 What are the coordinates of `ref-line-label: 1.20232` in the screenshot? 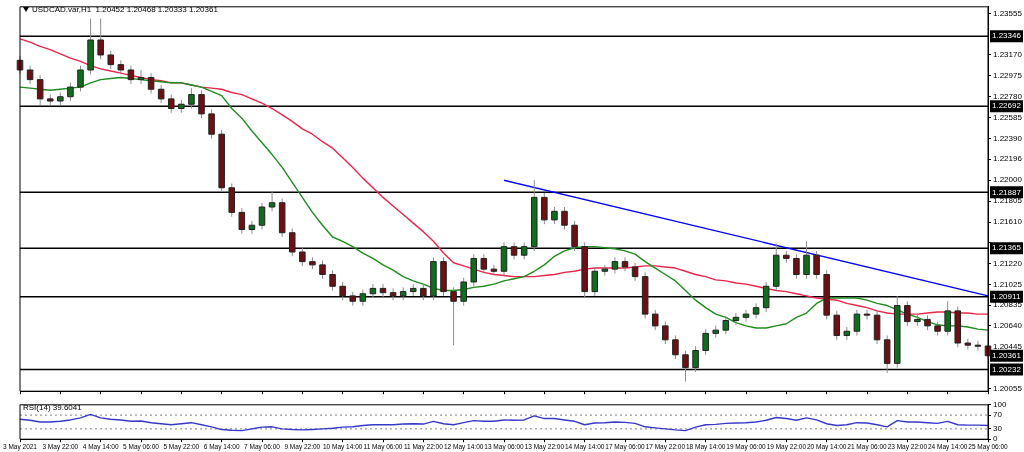 It's located at (1007, 369).